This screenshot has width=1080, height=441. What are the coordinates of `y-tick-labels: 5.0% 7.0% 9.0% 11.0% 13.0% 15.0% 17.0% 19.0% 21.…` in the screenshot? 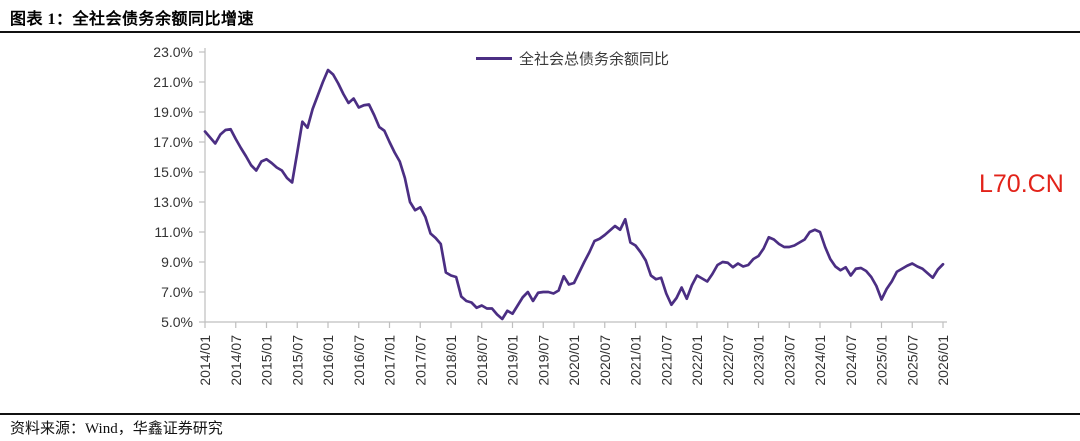 It's located at (173, 187).